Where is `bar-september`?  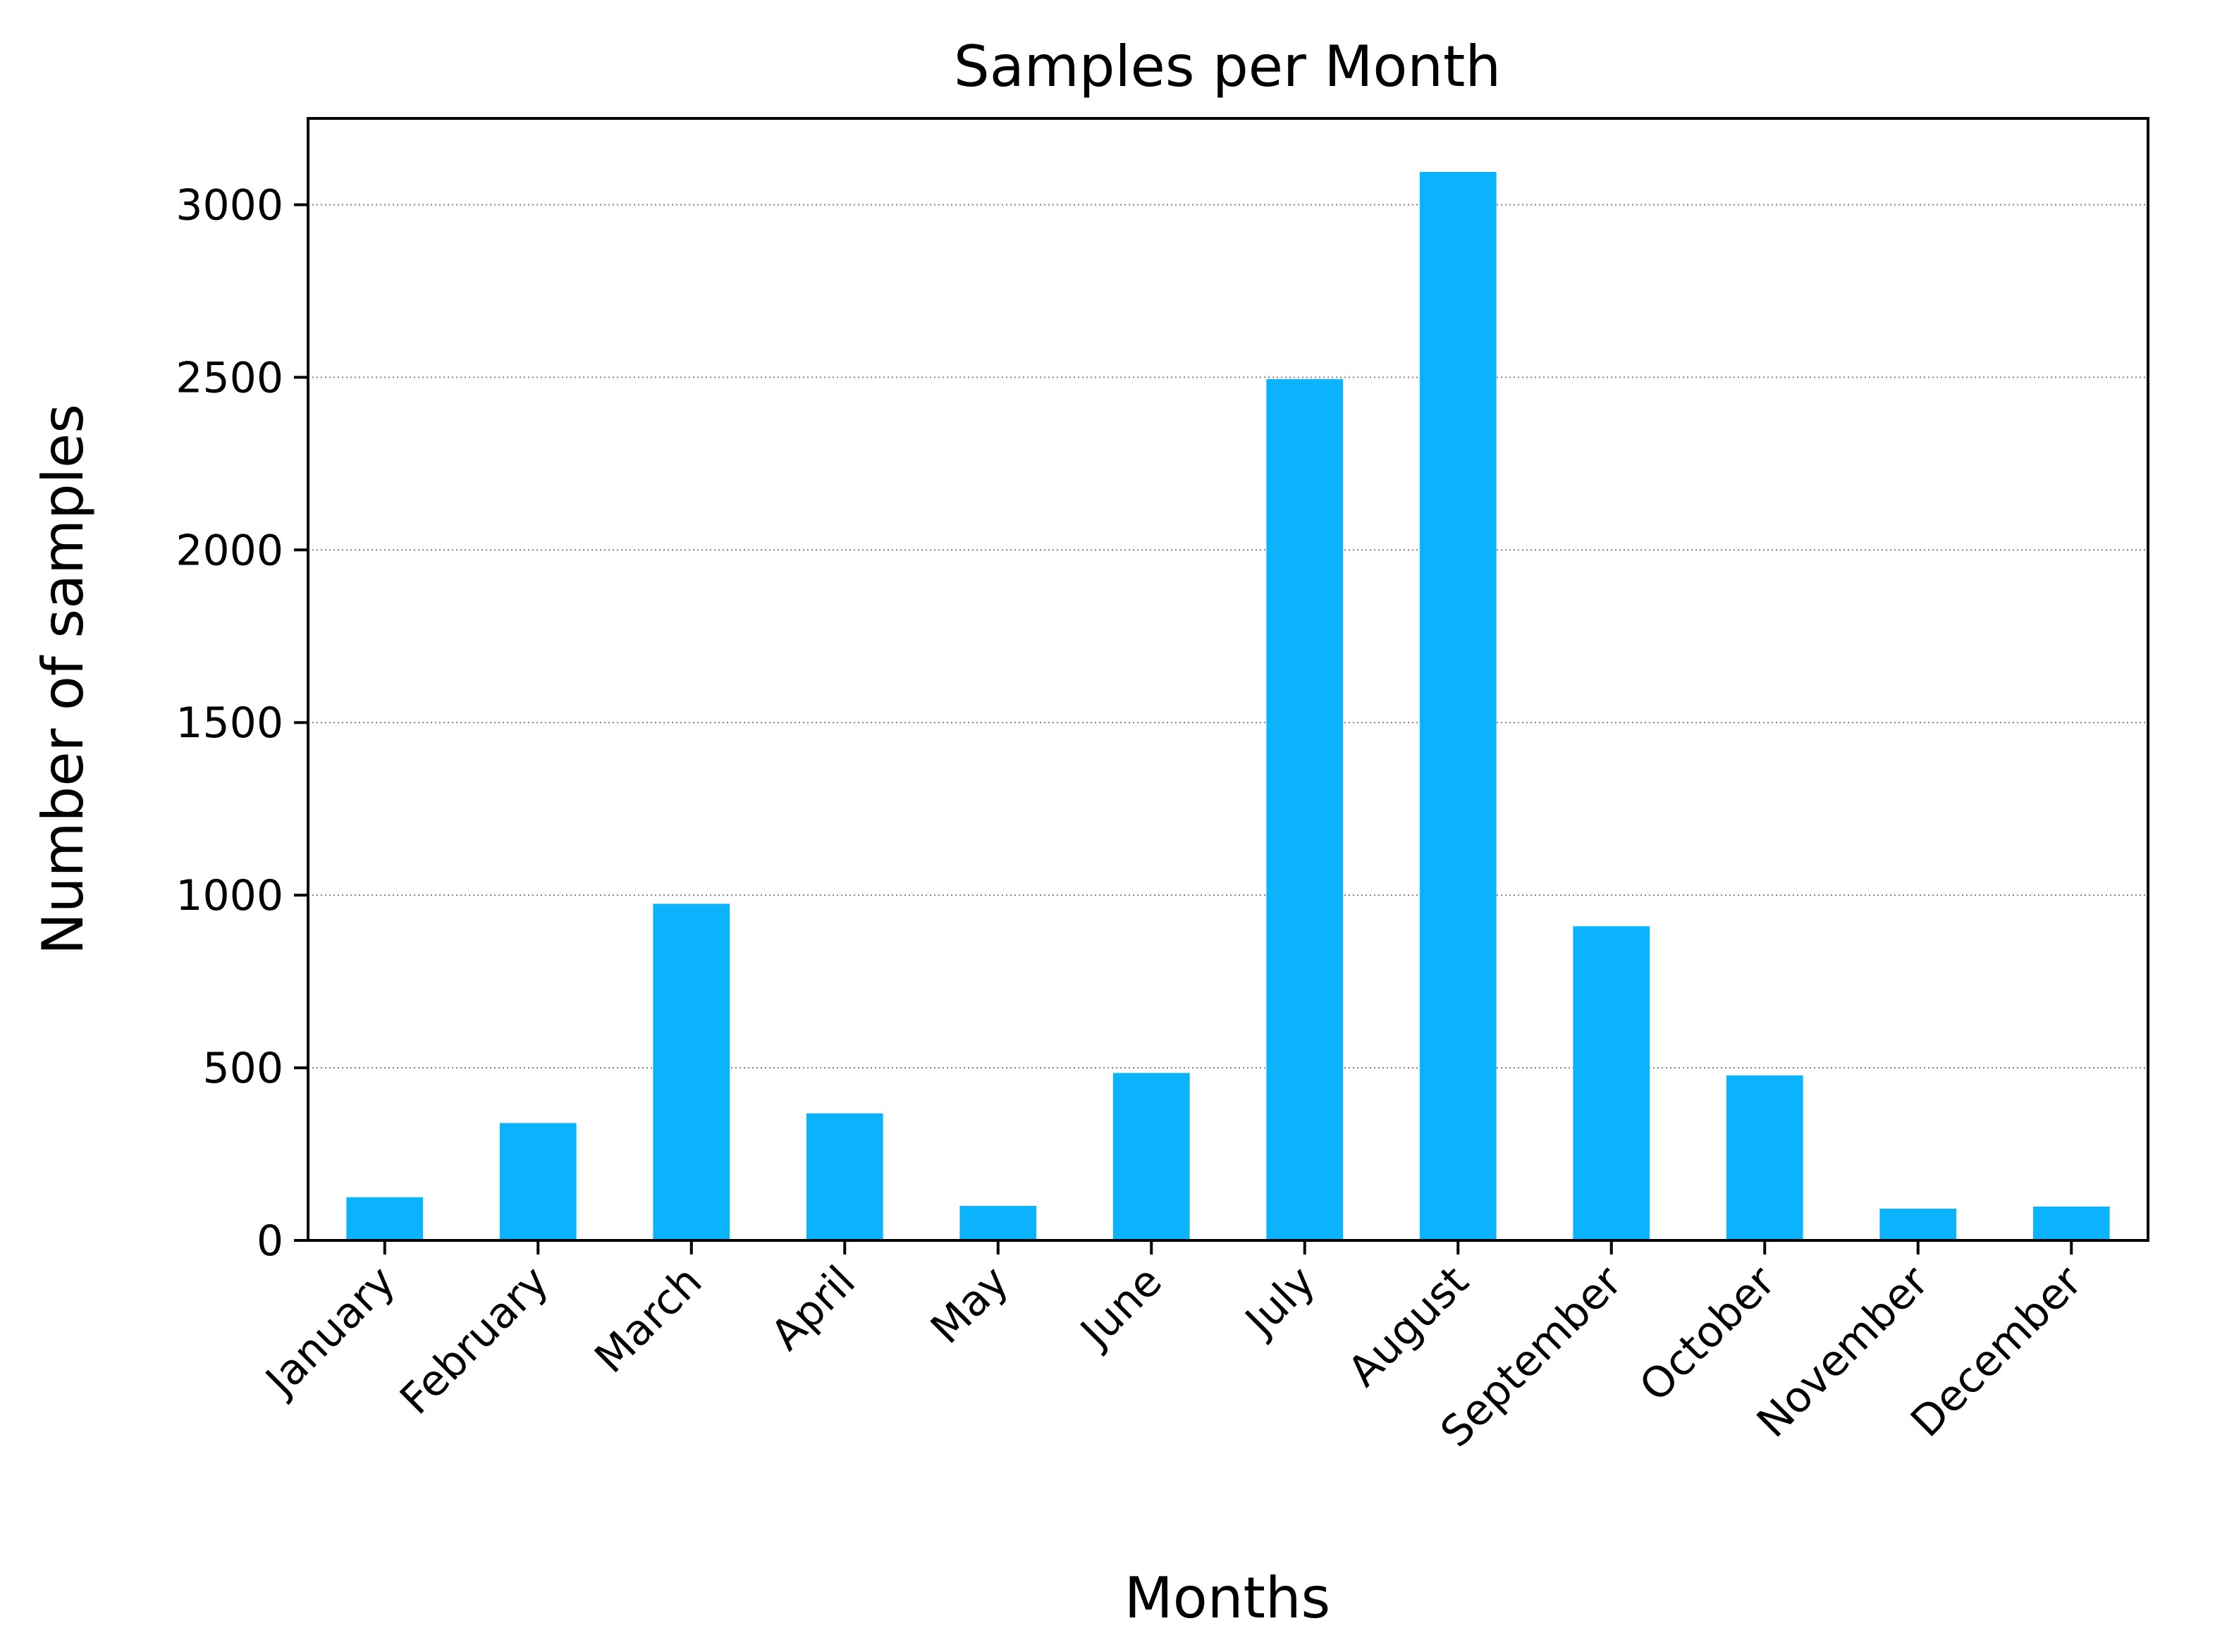
bar-september is located at coordinates (1611, 1083).